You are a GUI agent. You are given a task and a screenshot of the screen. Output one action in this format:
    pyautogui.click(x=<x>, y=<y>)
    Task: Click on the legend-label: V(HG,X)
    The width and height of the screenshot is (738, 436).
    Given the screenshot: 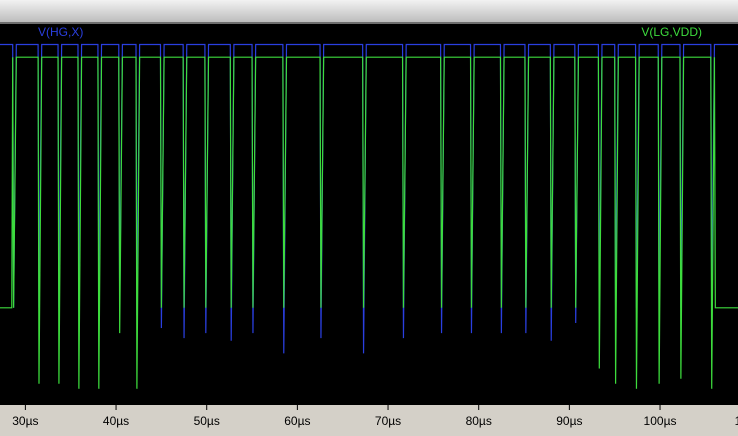 What is the action you would take?
    pyautogui.click(x=60, y=32)
    